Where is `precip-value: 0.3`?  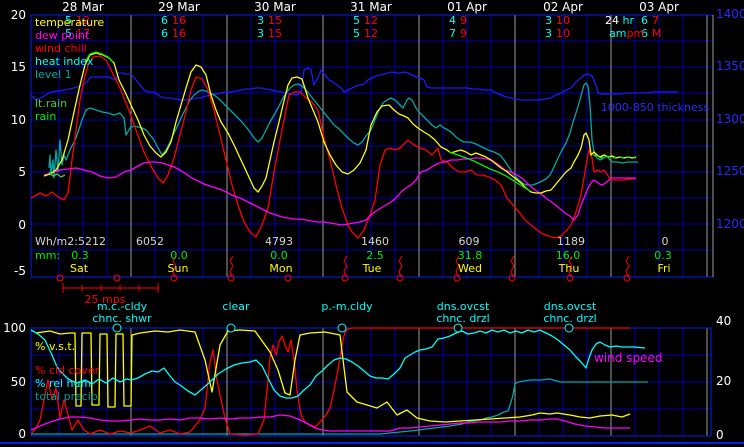 precip-value: 0.3 is located at coordinates (80, 255).